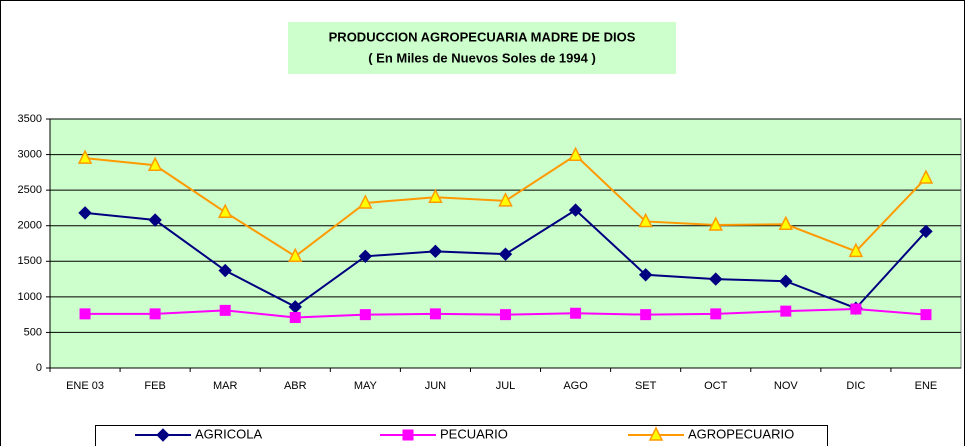 This screenshot has width=966, height=446. What do you see at coordinates (30, 297) in the screenshot?
I see `y-tick-label: 1000` at bounding box center [30, 297].